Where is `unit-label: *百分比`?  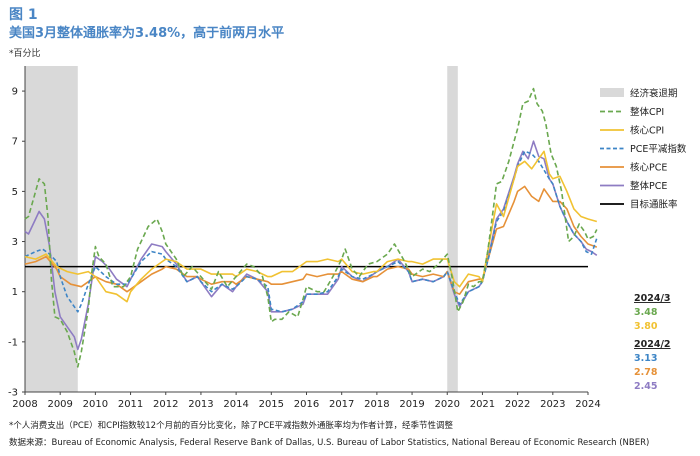 unit-label: *百分比 is located at coordinates (25, 54).